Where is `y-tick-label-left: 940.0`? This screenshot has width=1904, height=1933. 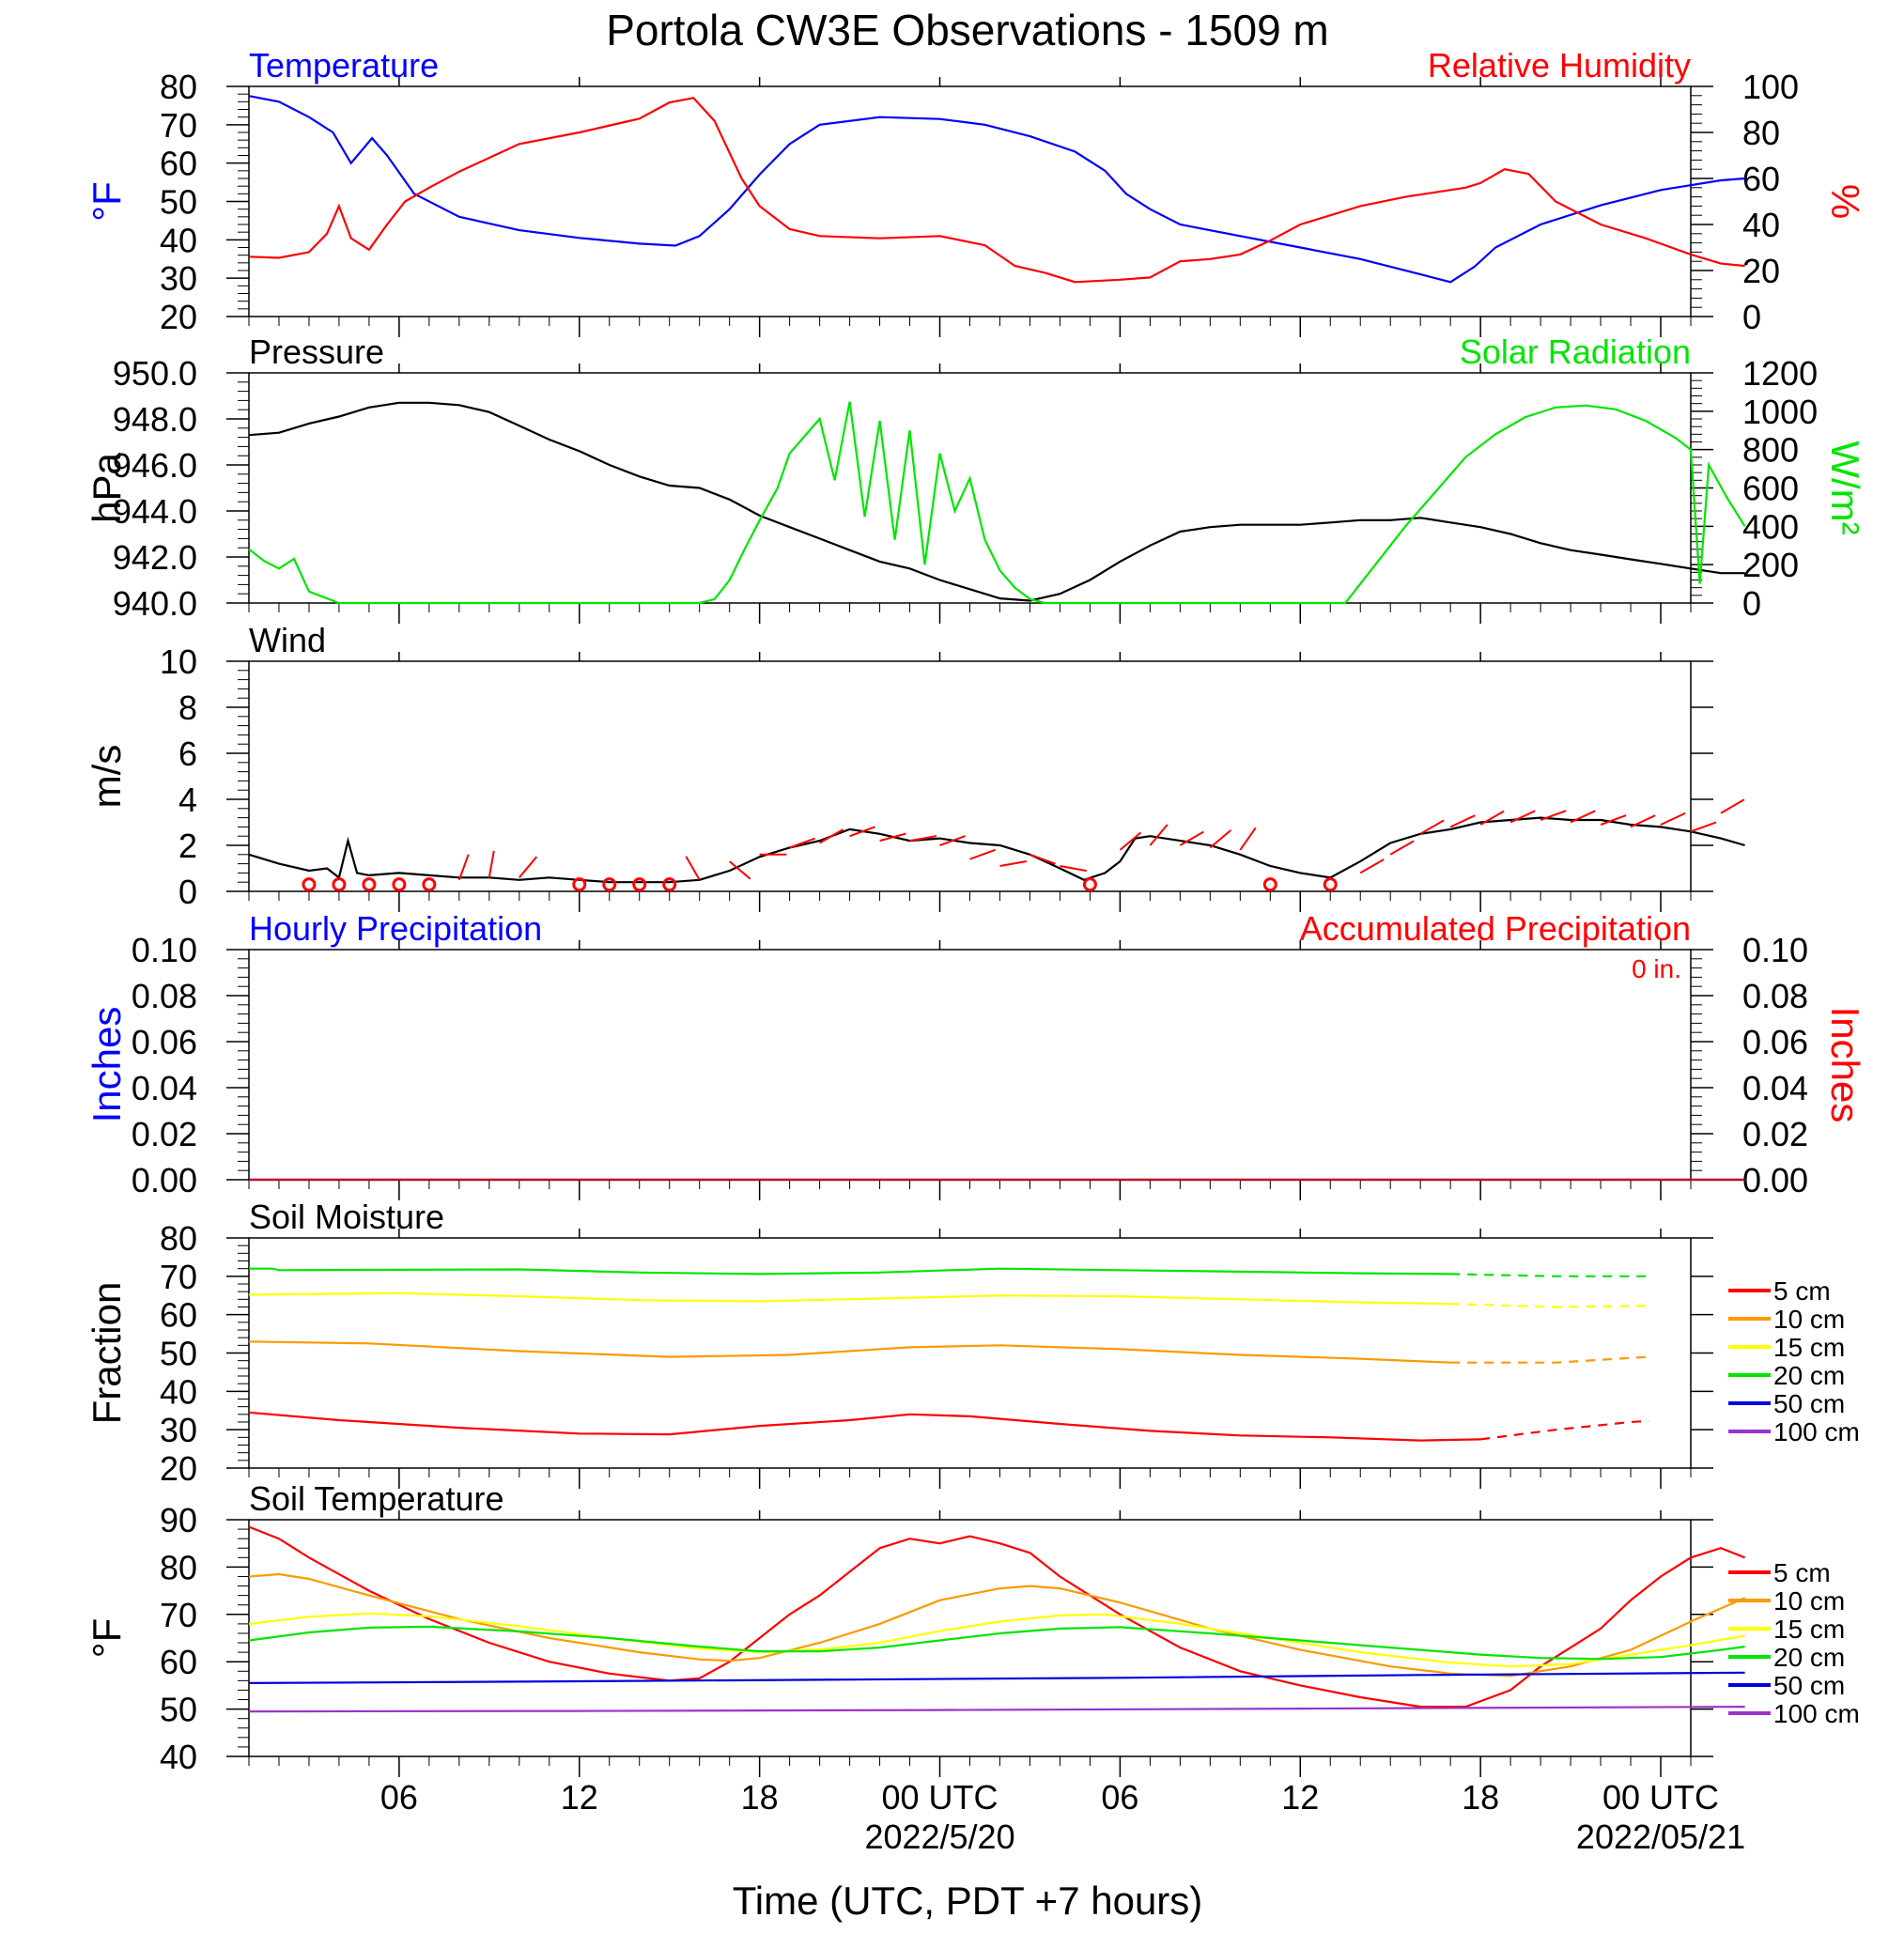
y-tick-label-left: 940.0 is located at coordinates (155, 604).